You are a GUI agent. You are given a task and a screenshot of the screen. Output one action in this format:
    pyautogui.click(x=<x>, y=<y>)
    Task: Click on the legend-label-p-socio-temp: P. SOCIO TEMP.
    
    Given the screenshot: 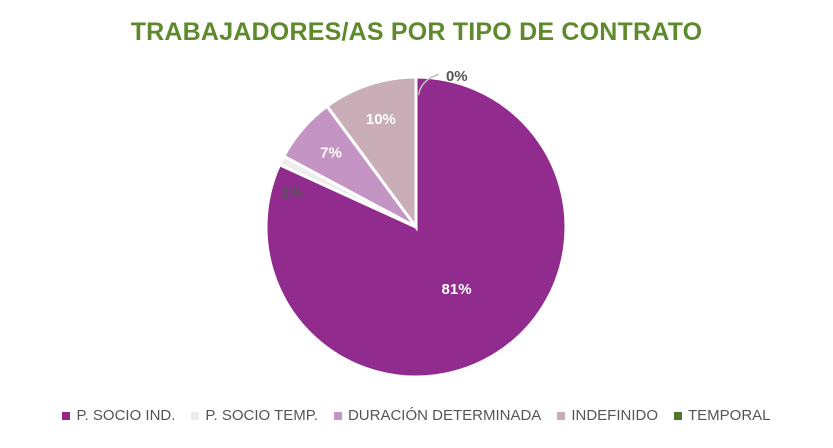 What is the action you would take?
    pyautogui.click(x=261, y=415)
    